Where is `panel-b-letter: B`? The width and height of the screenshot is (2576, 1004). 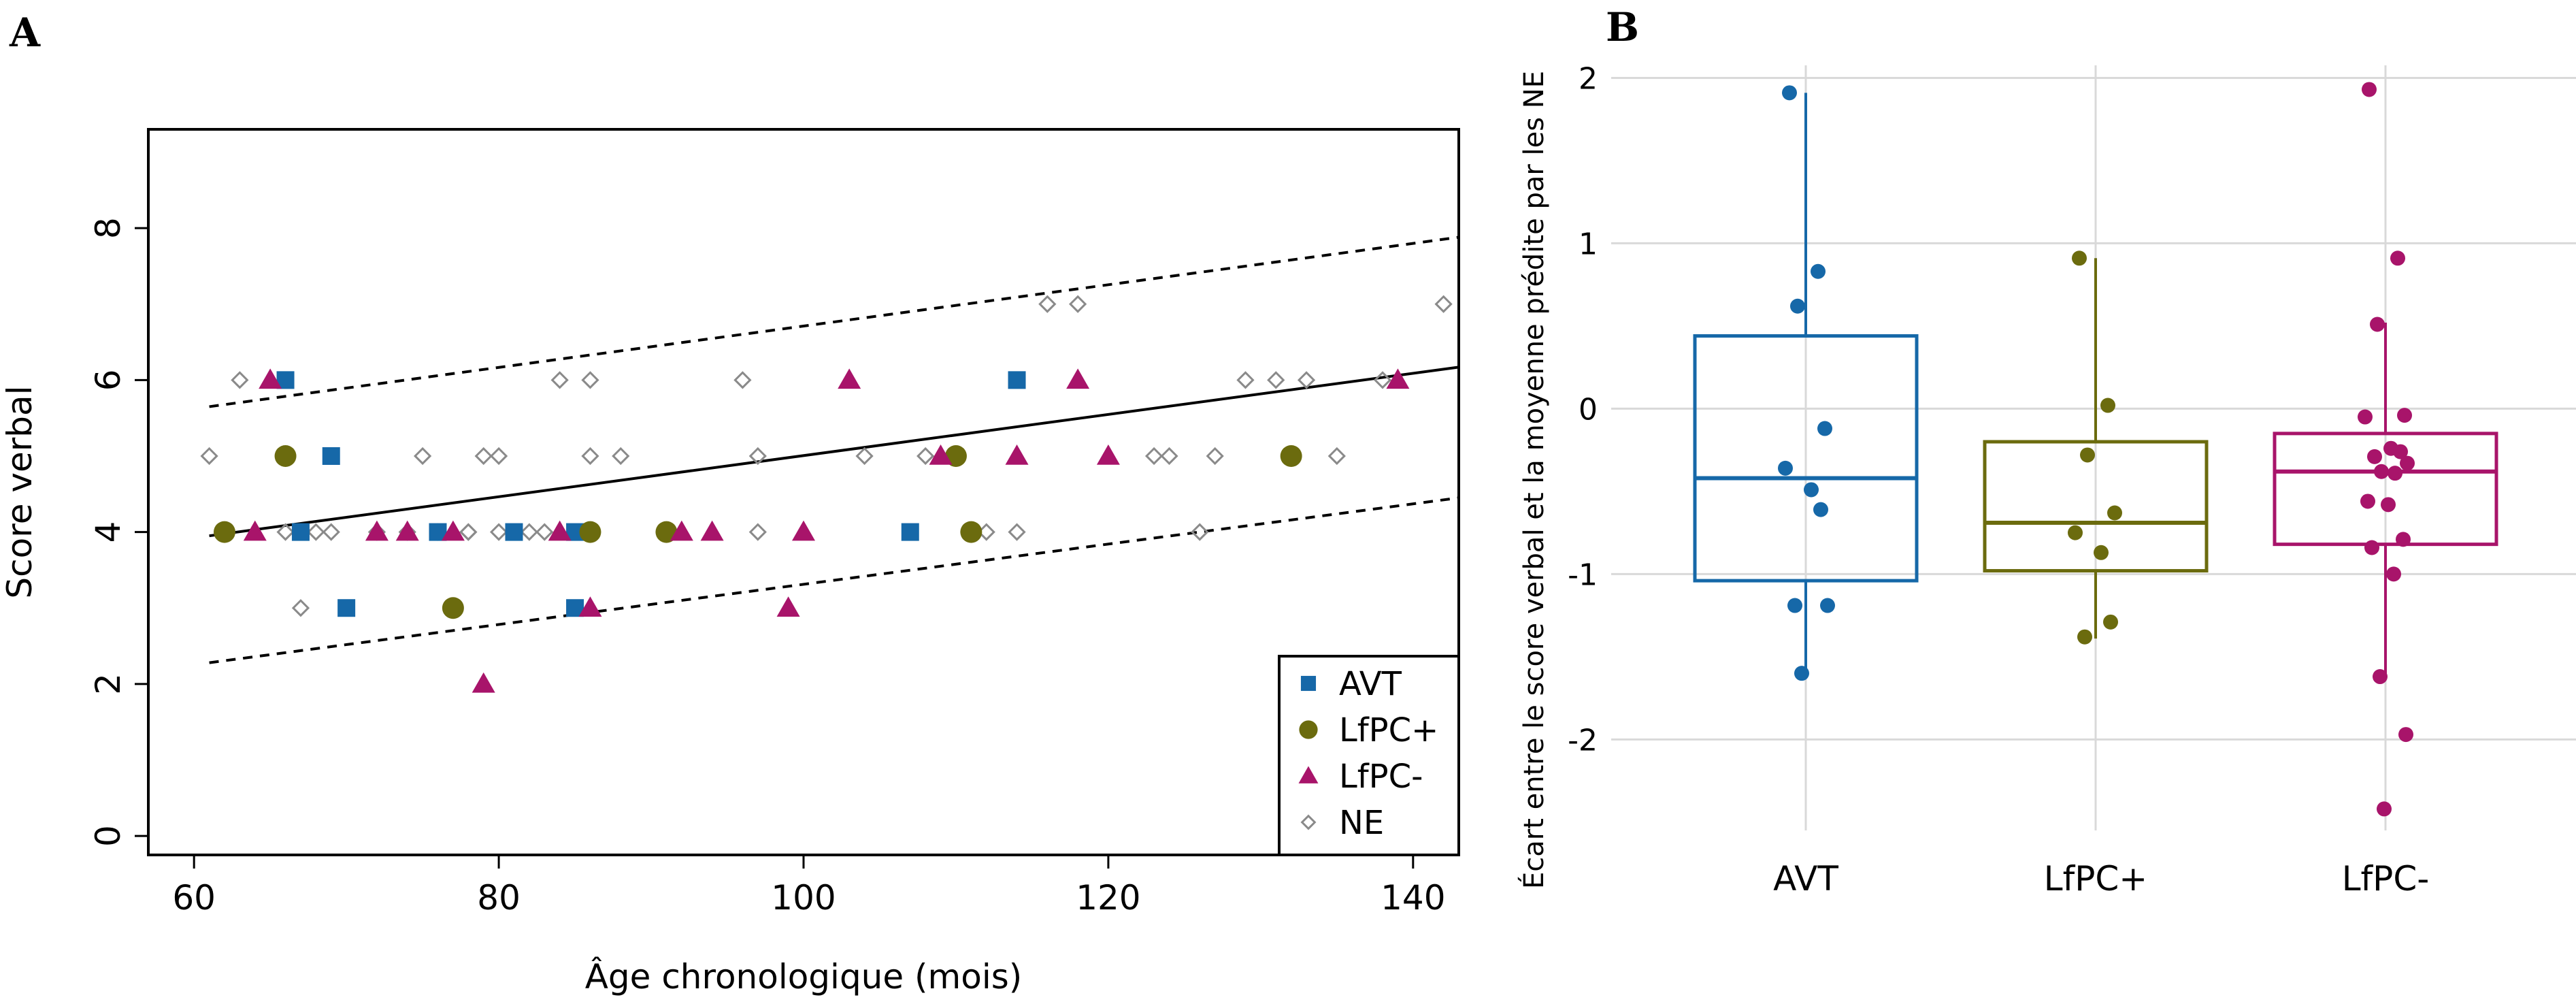 panel-b-letter: B is located at coordinates (1622, 27).